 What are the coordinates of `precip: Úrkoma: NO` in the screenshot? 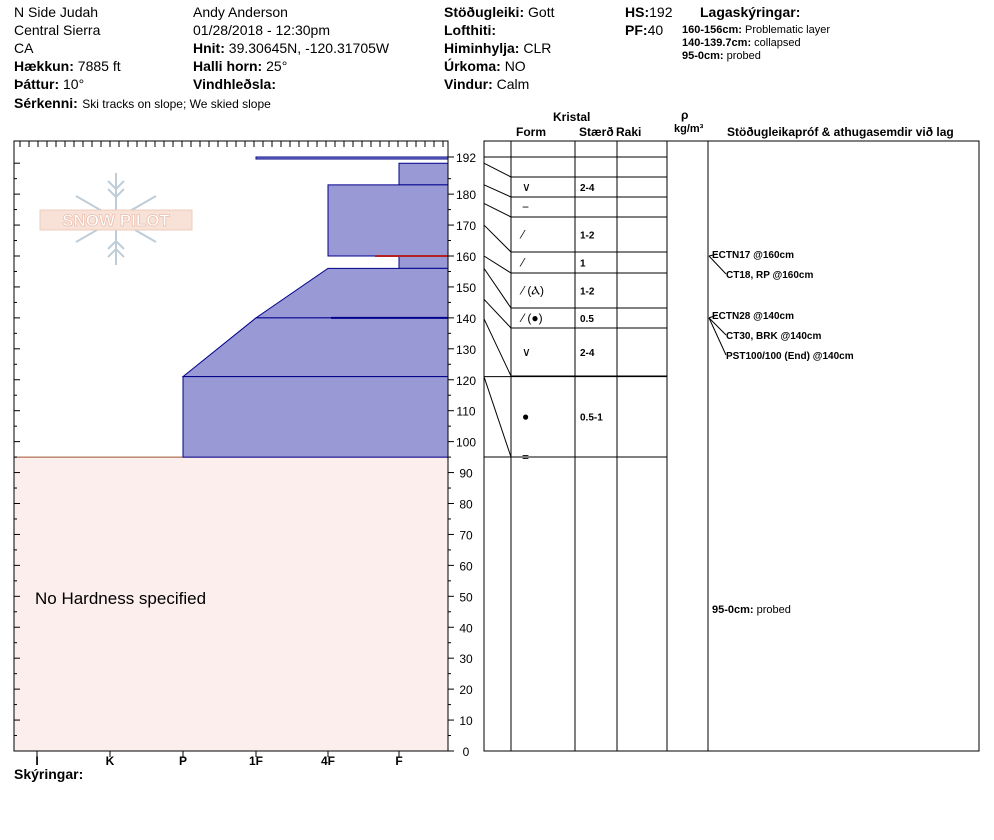 It's located at (485, 66).